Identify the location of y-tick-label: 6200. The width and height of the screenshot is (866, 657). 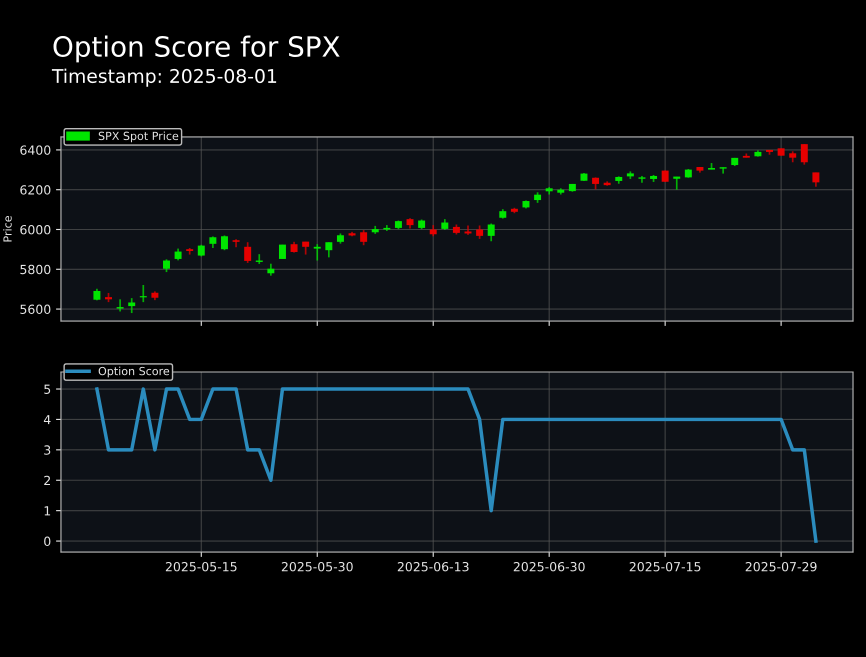
(35, 190).